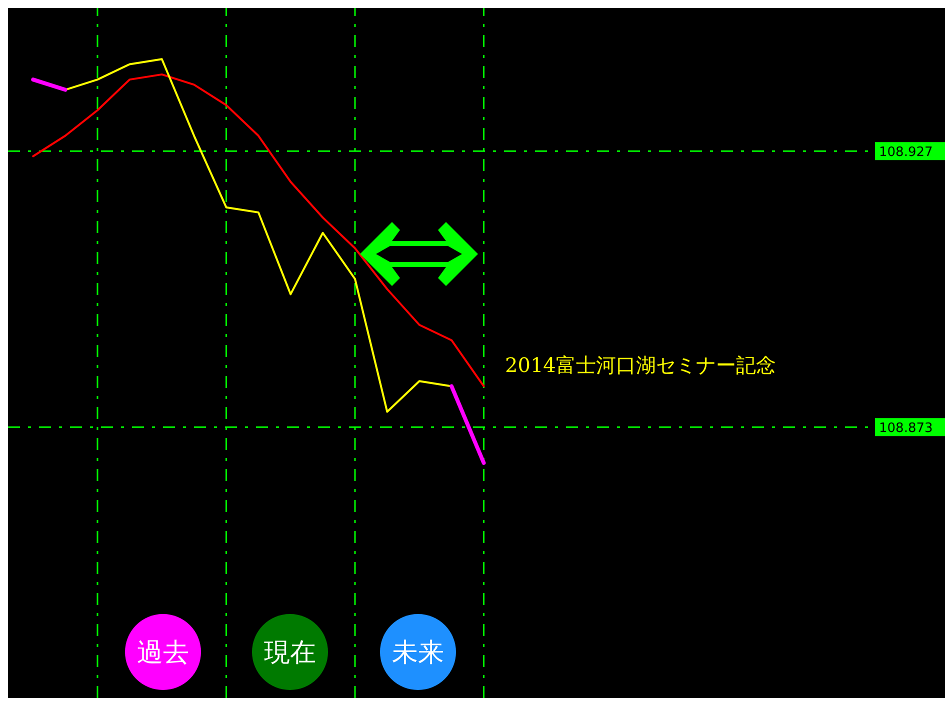 The image size is (945, 704). I want to click on annotation: 未来, so click(418, 653).